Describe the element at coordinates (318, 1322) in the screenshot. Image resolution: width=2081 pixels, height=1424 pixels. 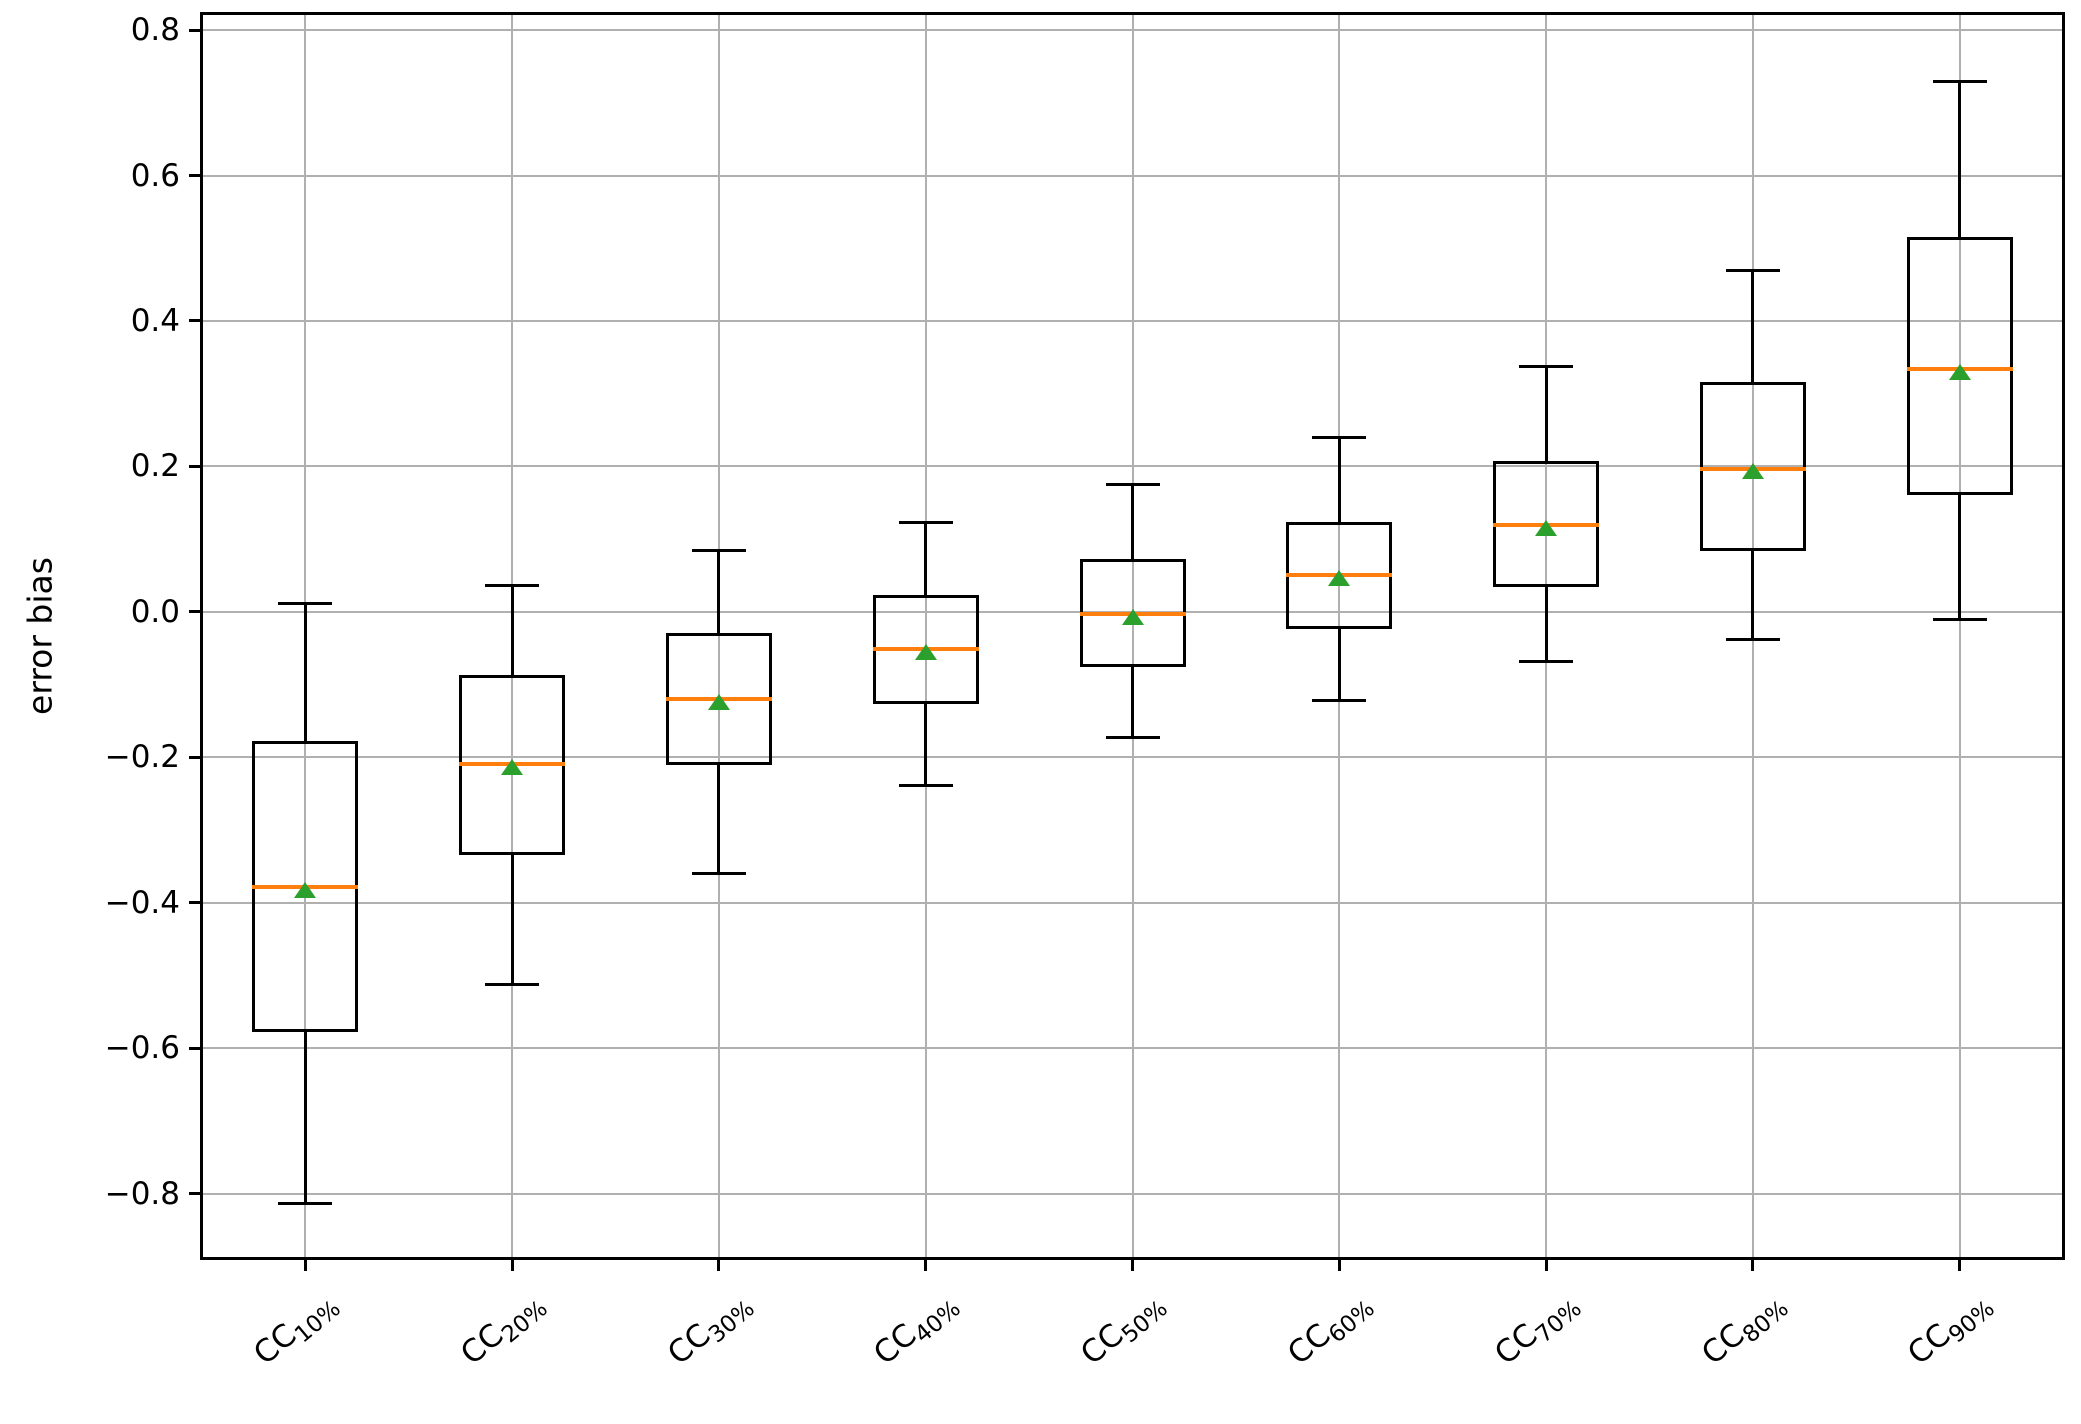
I see `x-tick-label-subscript: 10%` at that location.